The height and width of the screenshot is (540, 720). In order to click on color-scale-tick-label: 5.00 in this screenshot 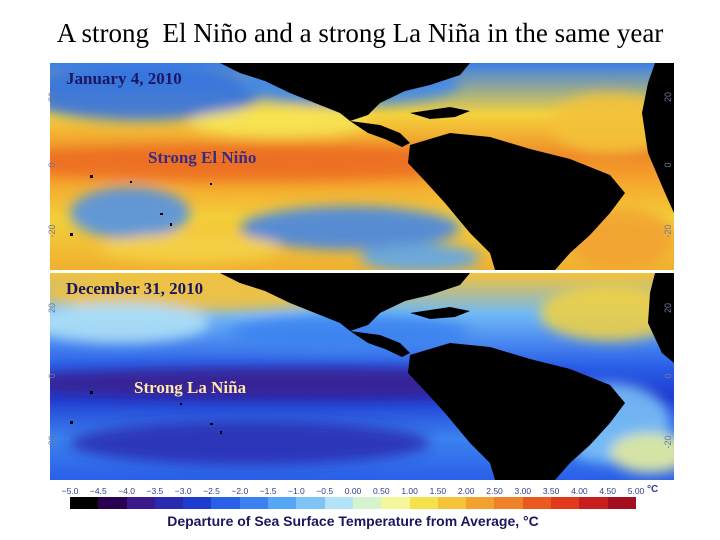, I will do `click(636, 491)`.